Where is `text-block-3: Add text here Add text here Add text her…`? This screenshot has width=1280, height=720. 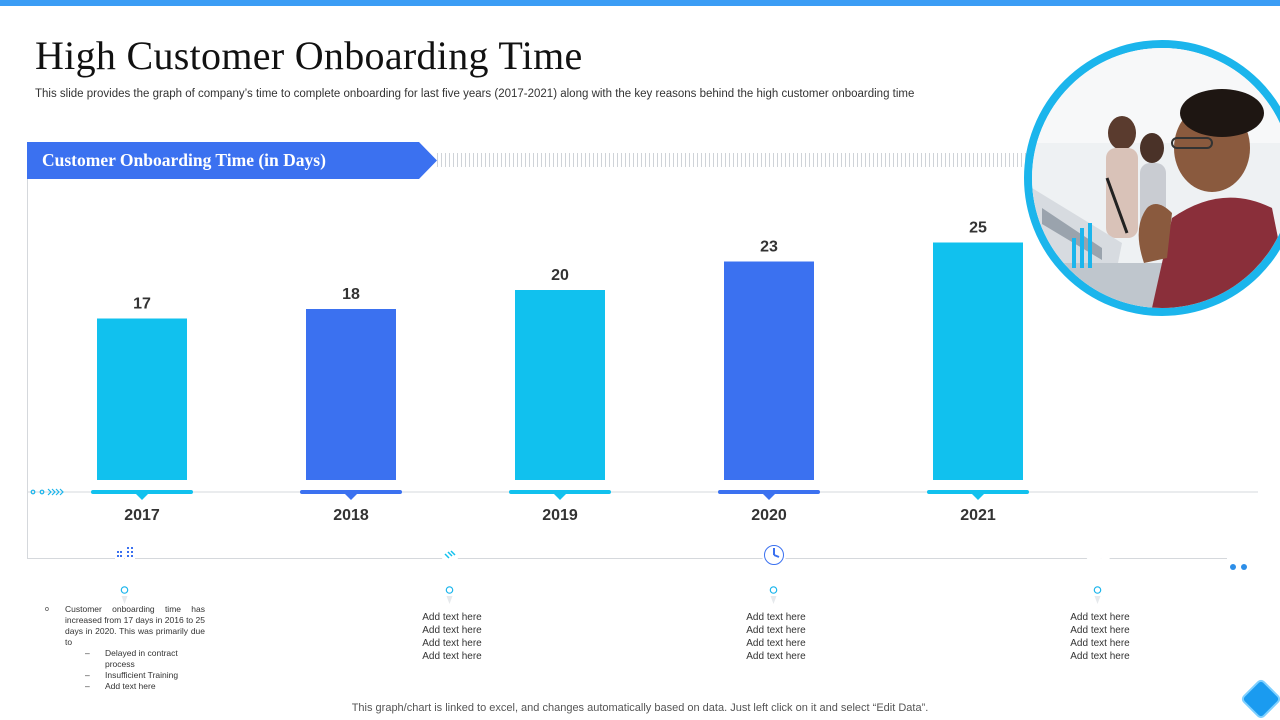
text-block-3: Add text here Add text here Add text her… is located at coordinates (776, 637).